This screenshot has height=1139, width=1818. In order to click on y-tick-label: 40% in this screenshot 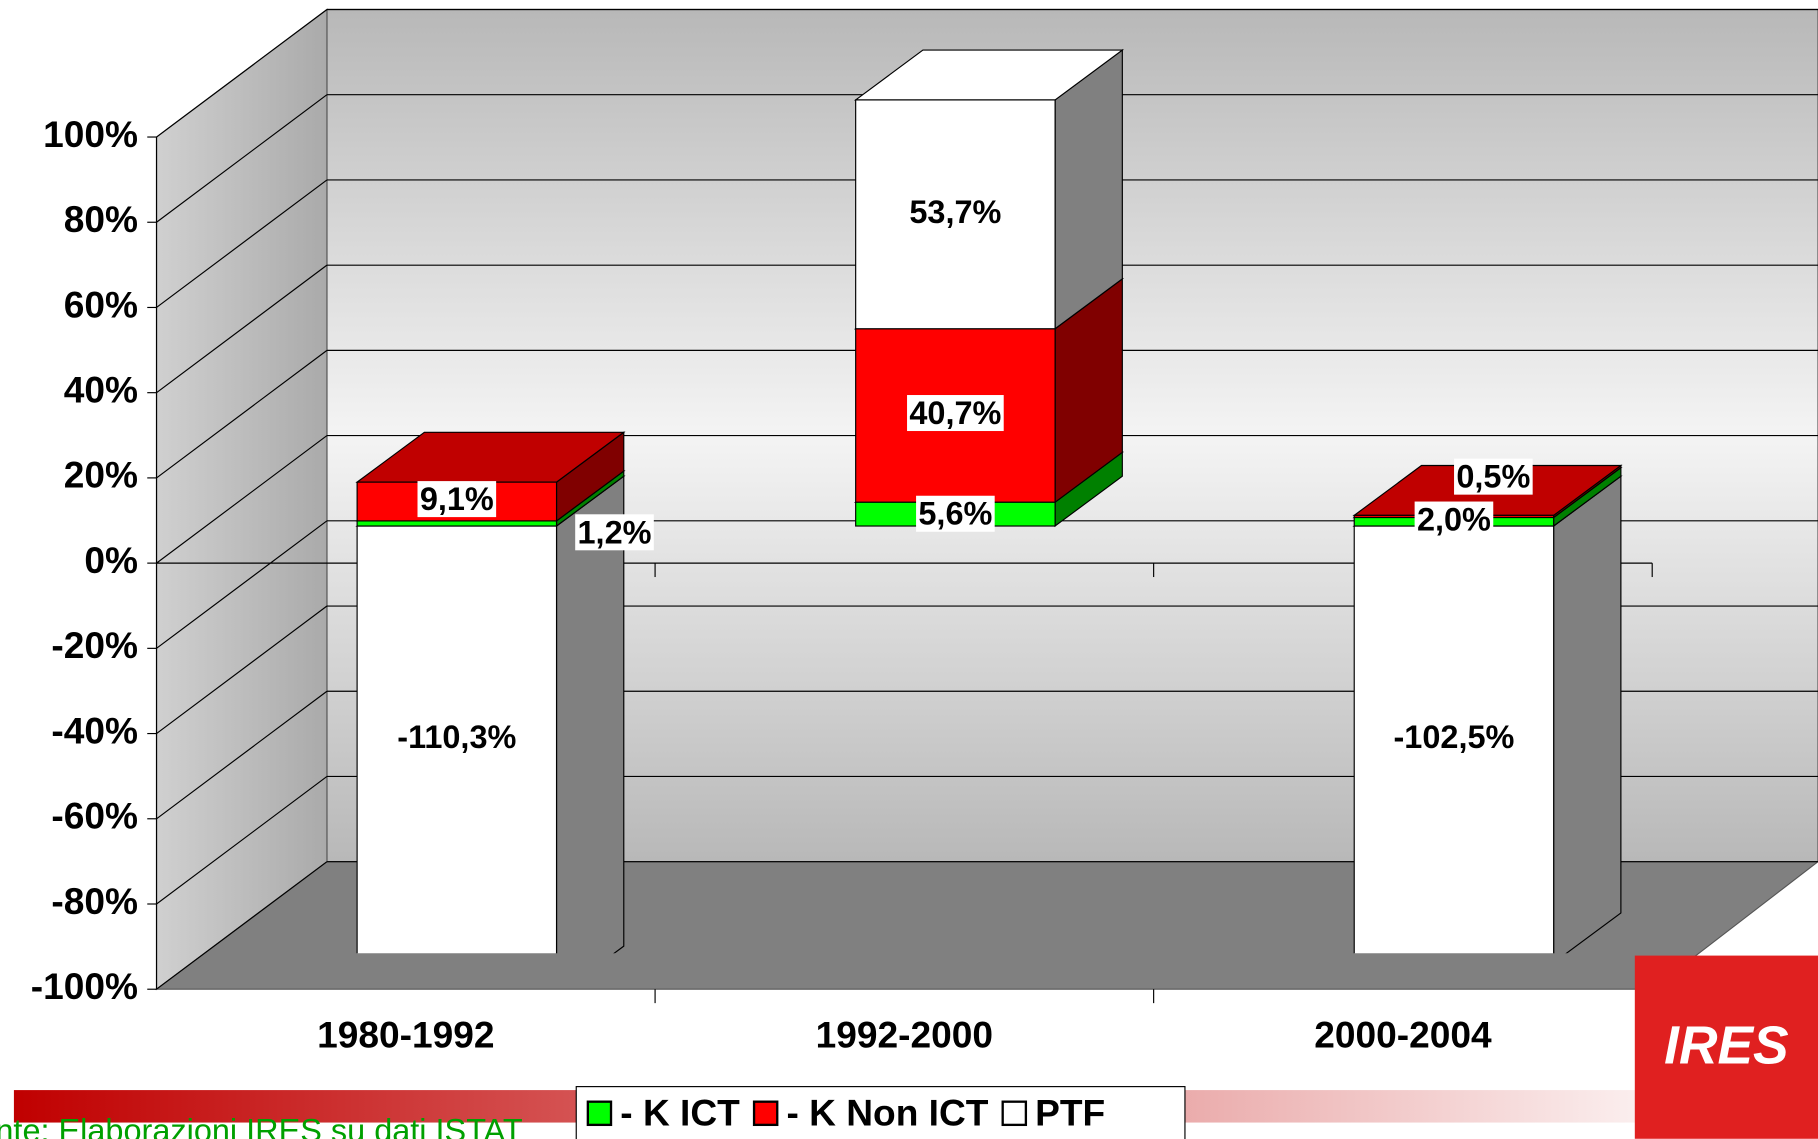, I will do `click(101, 389)`.